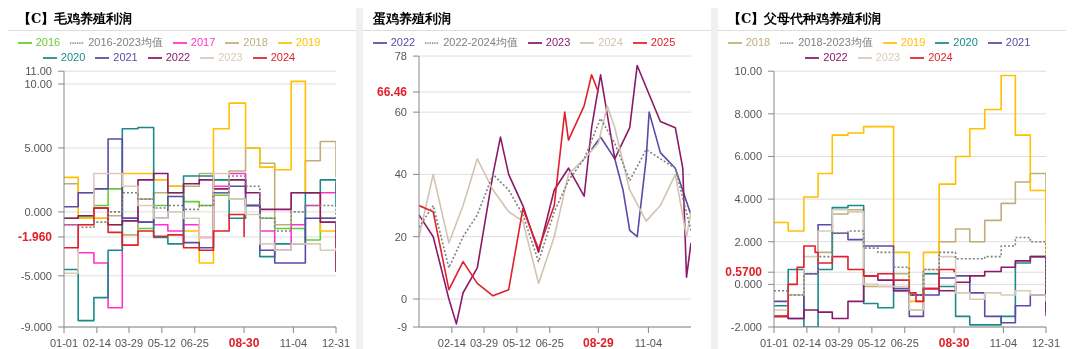 The image size is (1080, 349). Describe the element at coordinates (744, 272) in the screenshot. I see `y-tick-label: 0.5700` at that location.